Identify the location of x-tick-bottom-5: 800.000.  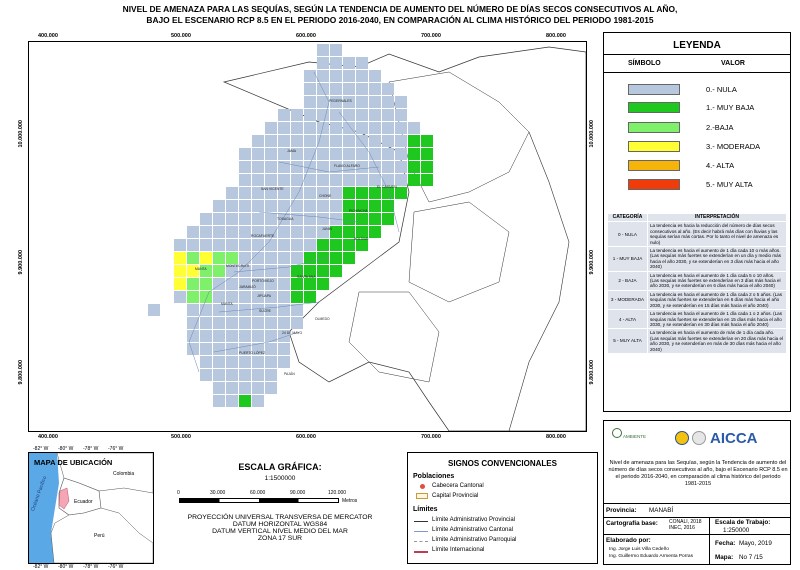
(556, 437).